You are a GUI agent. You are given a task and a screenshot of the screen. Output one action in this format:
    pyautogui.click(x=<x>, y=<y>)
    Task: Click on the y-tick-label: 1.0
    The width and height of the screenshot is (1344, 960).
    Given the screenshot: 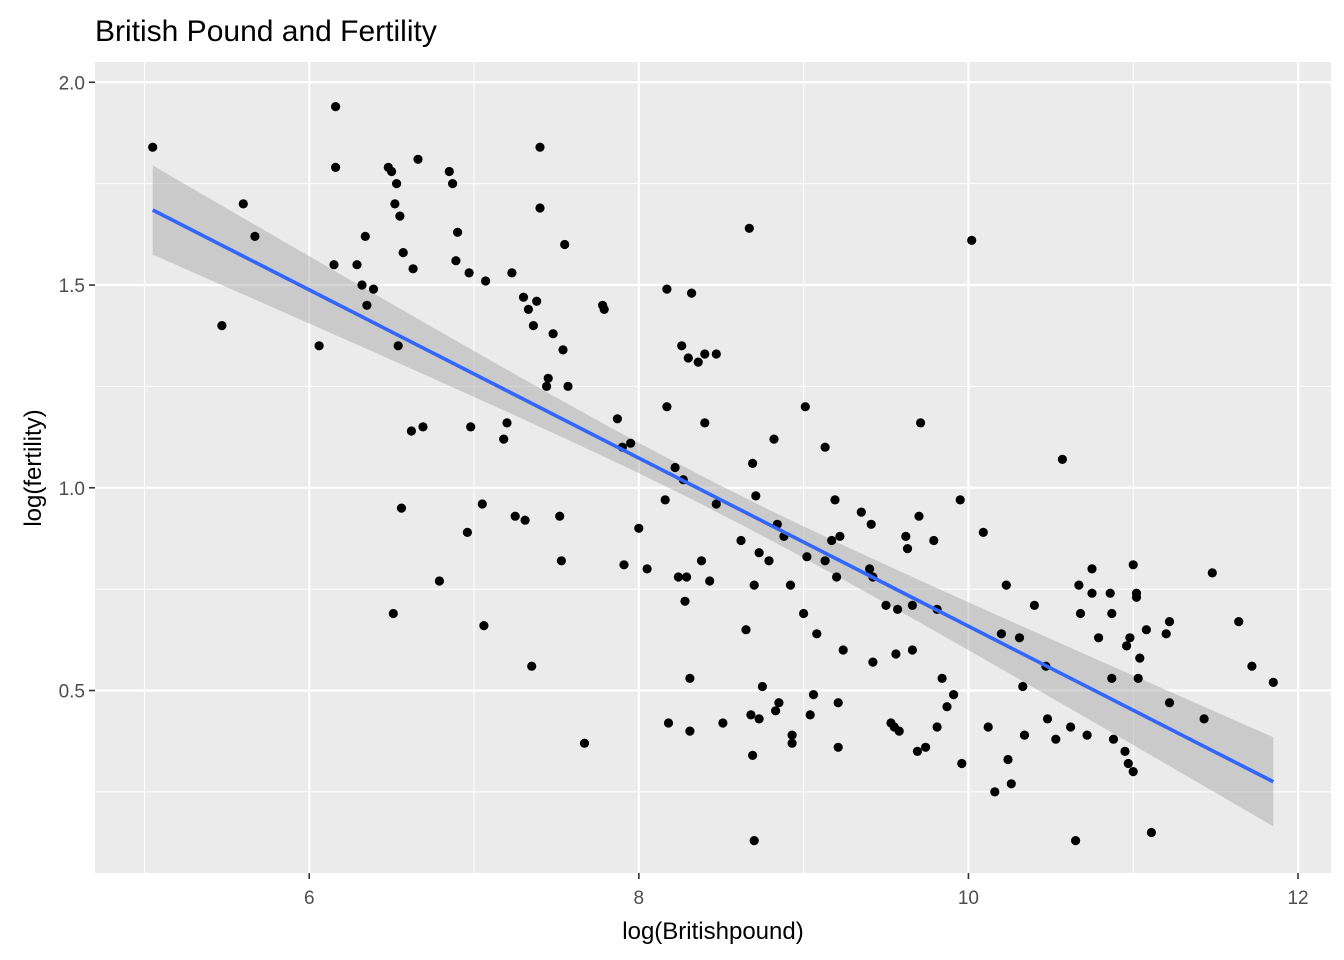 What is the action you would take?
    pyautogui.click(x=72, y=489)
    